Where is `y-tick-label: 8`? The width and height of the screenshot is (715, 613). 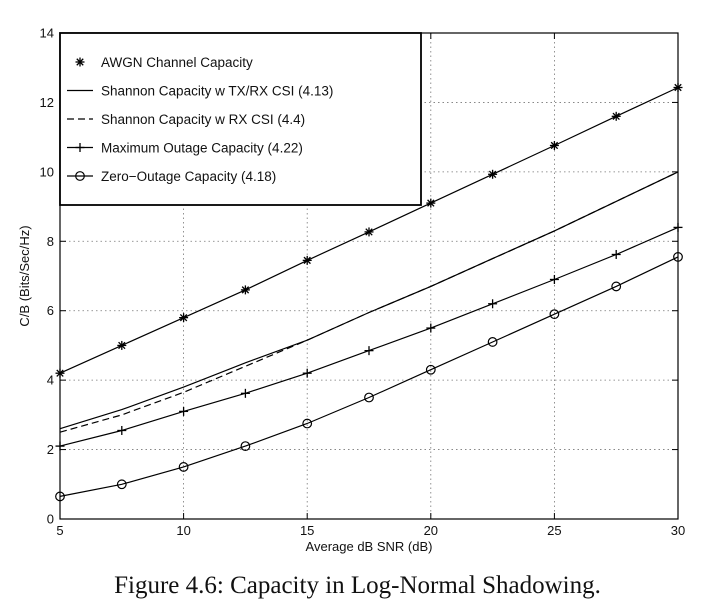 y-tick-label: 8 is located at coordinates (50, 241).